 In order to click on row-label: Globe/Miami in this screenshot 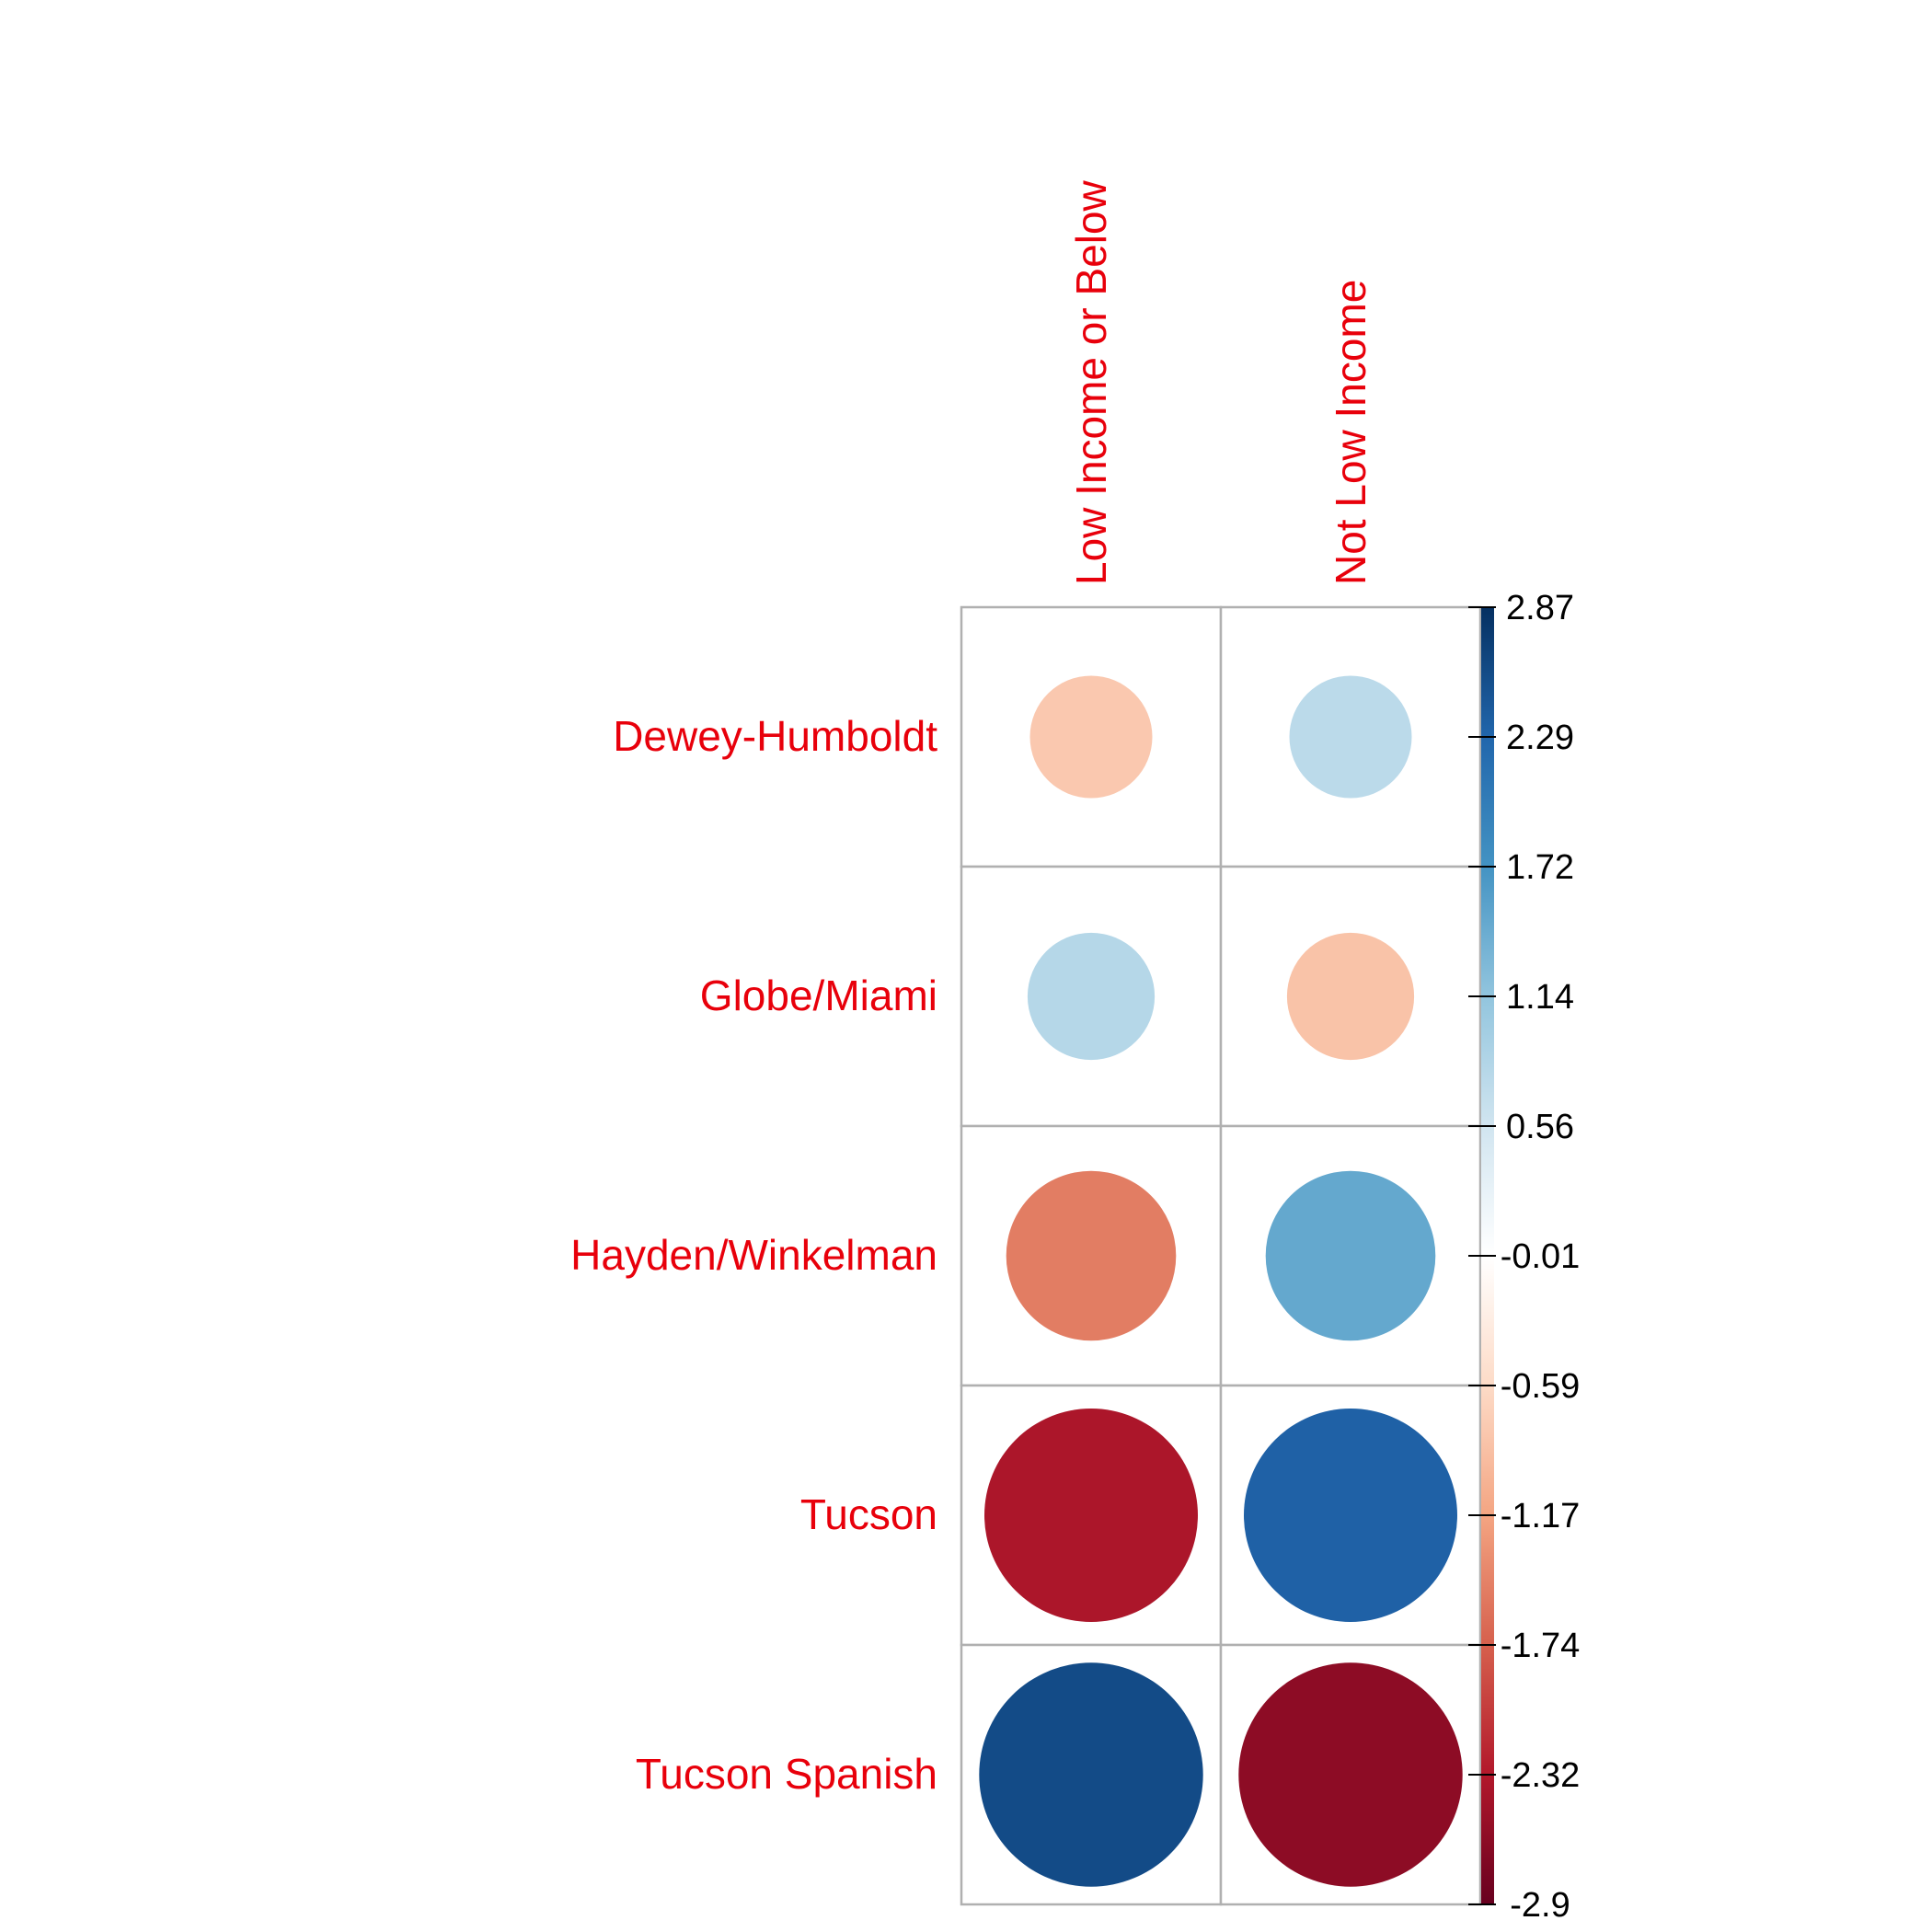, I will do `click(818, 995)`.